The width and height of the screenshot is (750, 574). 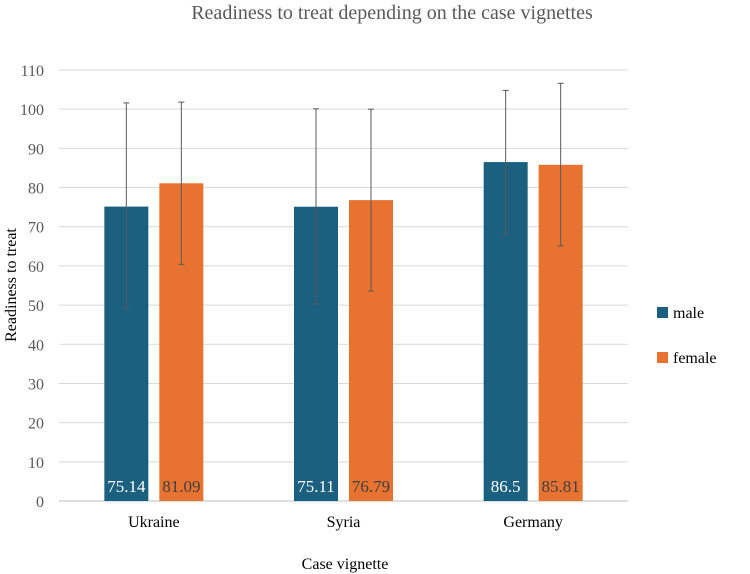 I want to click on y-tick-label: 10, so click(x=36, y=463).